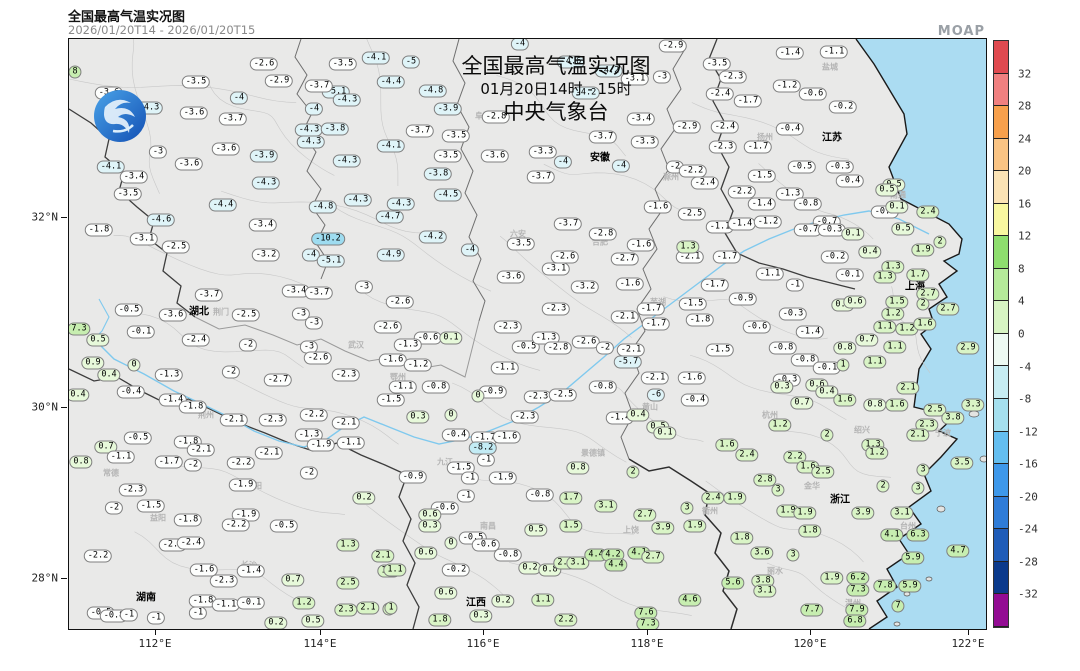 Image resolution: width=1080 pixels, height=671 pixels. What do you see at coordinates (525, 417) in the screenshot?
I see `station-value: -2.3` at bounding box center [525, 417].